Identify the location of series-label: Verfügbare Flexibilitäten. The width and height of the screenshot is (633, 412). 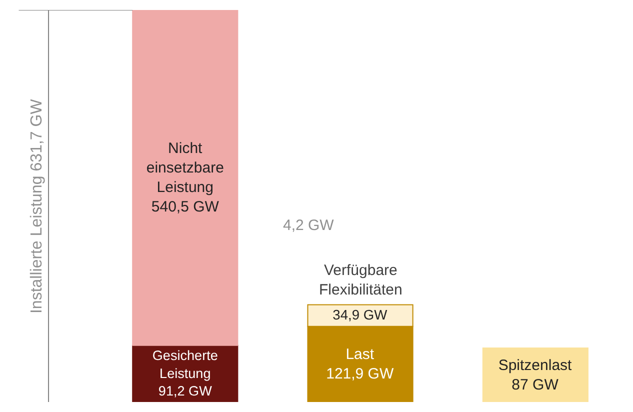
(360, 280).